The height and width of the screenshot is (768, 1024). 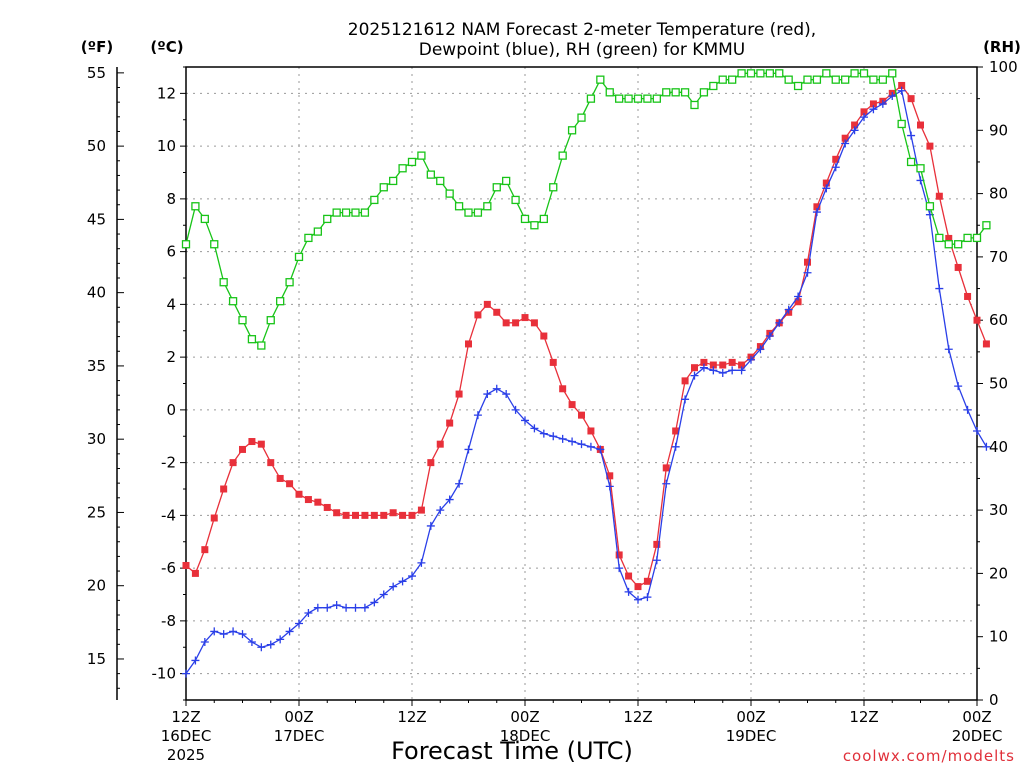 I want to click on celsius-tick-label: -4, so click(x=168, y=515).